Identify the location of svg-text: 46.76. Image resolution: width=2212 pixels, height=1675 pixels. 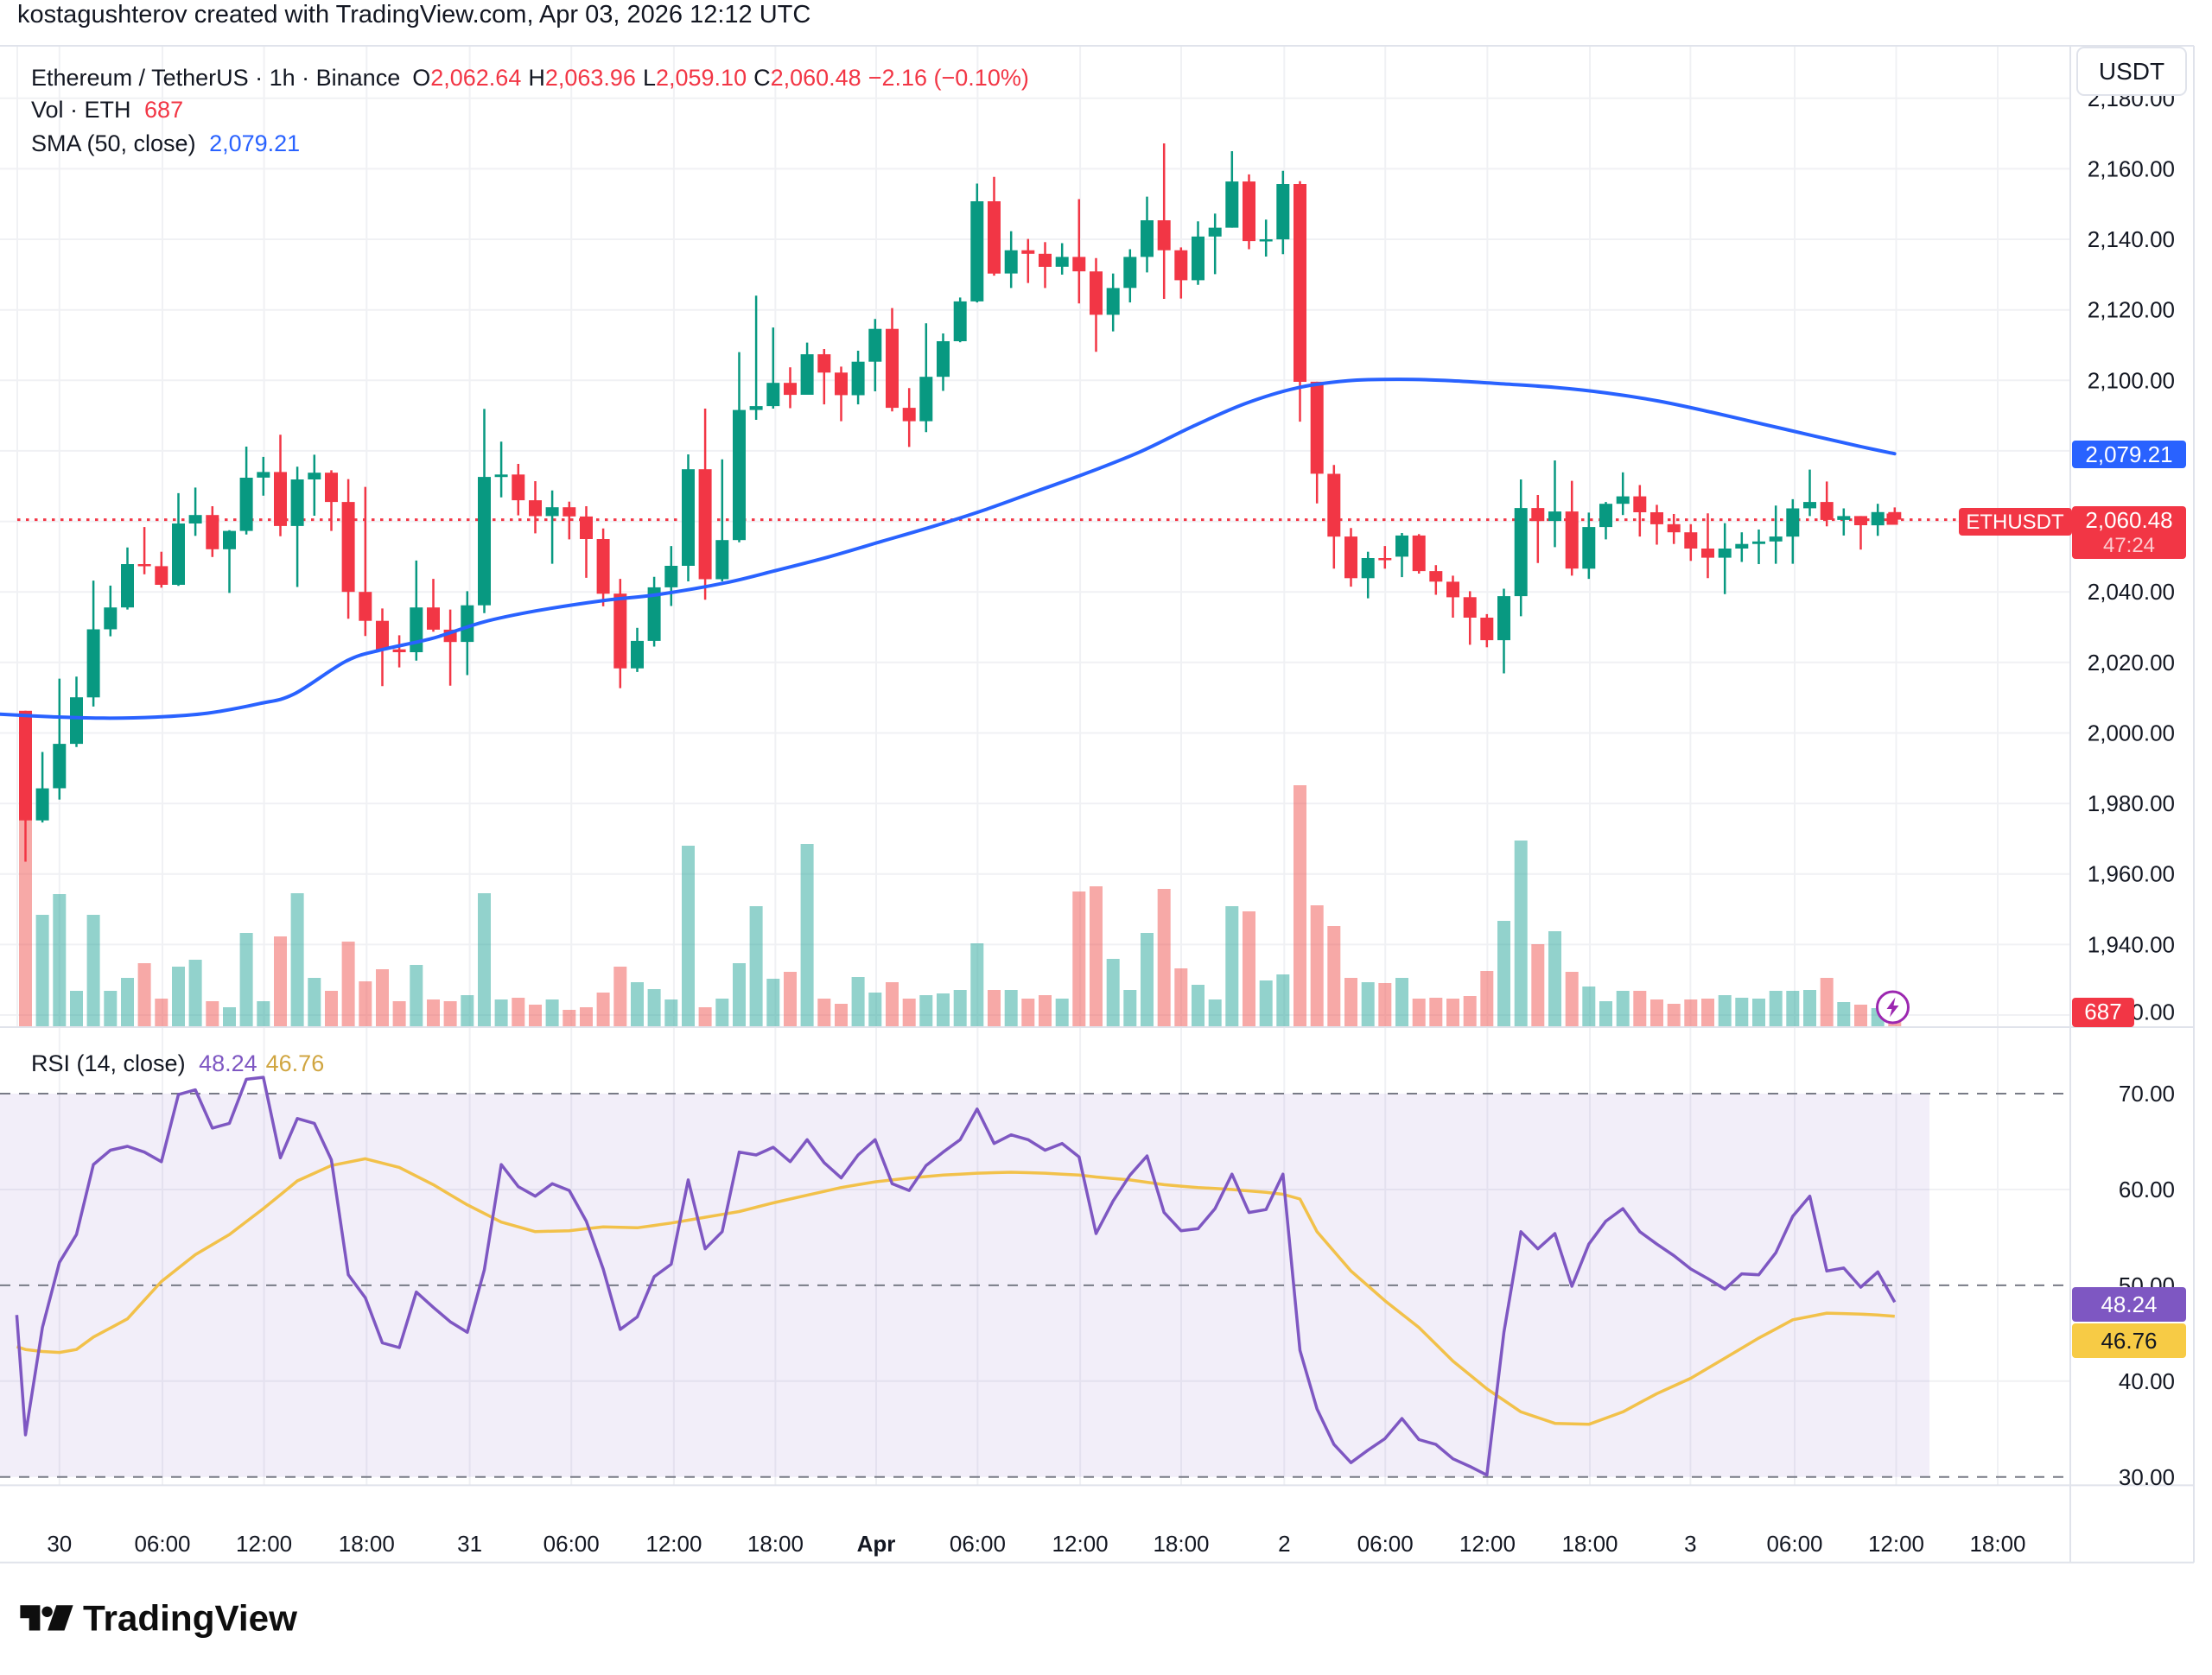
(2129, 1341).